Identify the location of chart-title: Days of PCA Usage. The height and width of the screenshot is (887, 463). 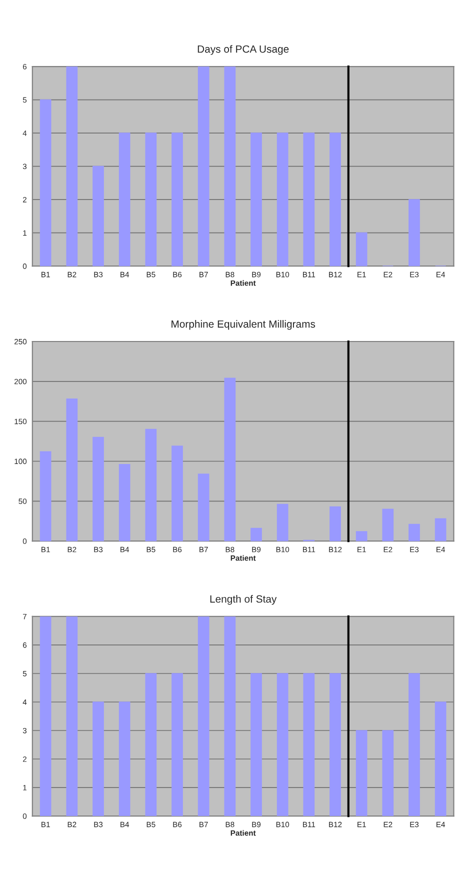
(243, 50).